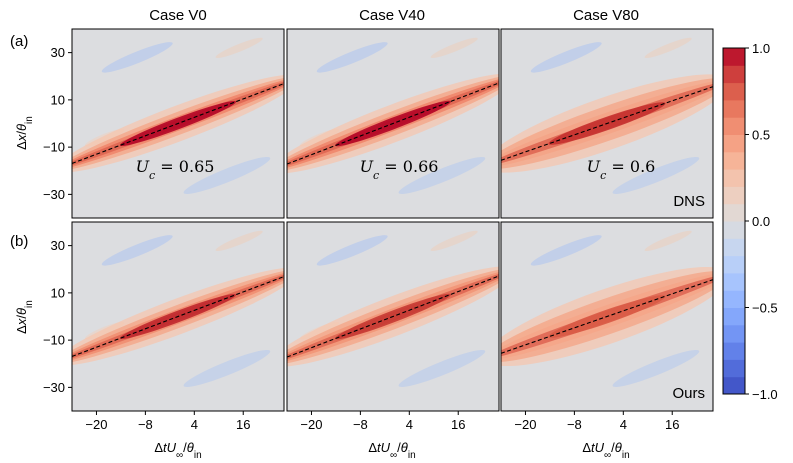 The height and width of the screenshot is (463, 793). I want to click on column-title-3: Case V80, so click(606, 15).